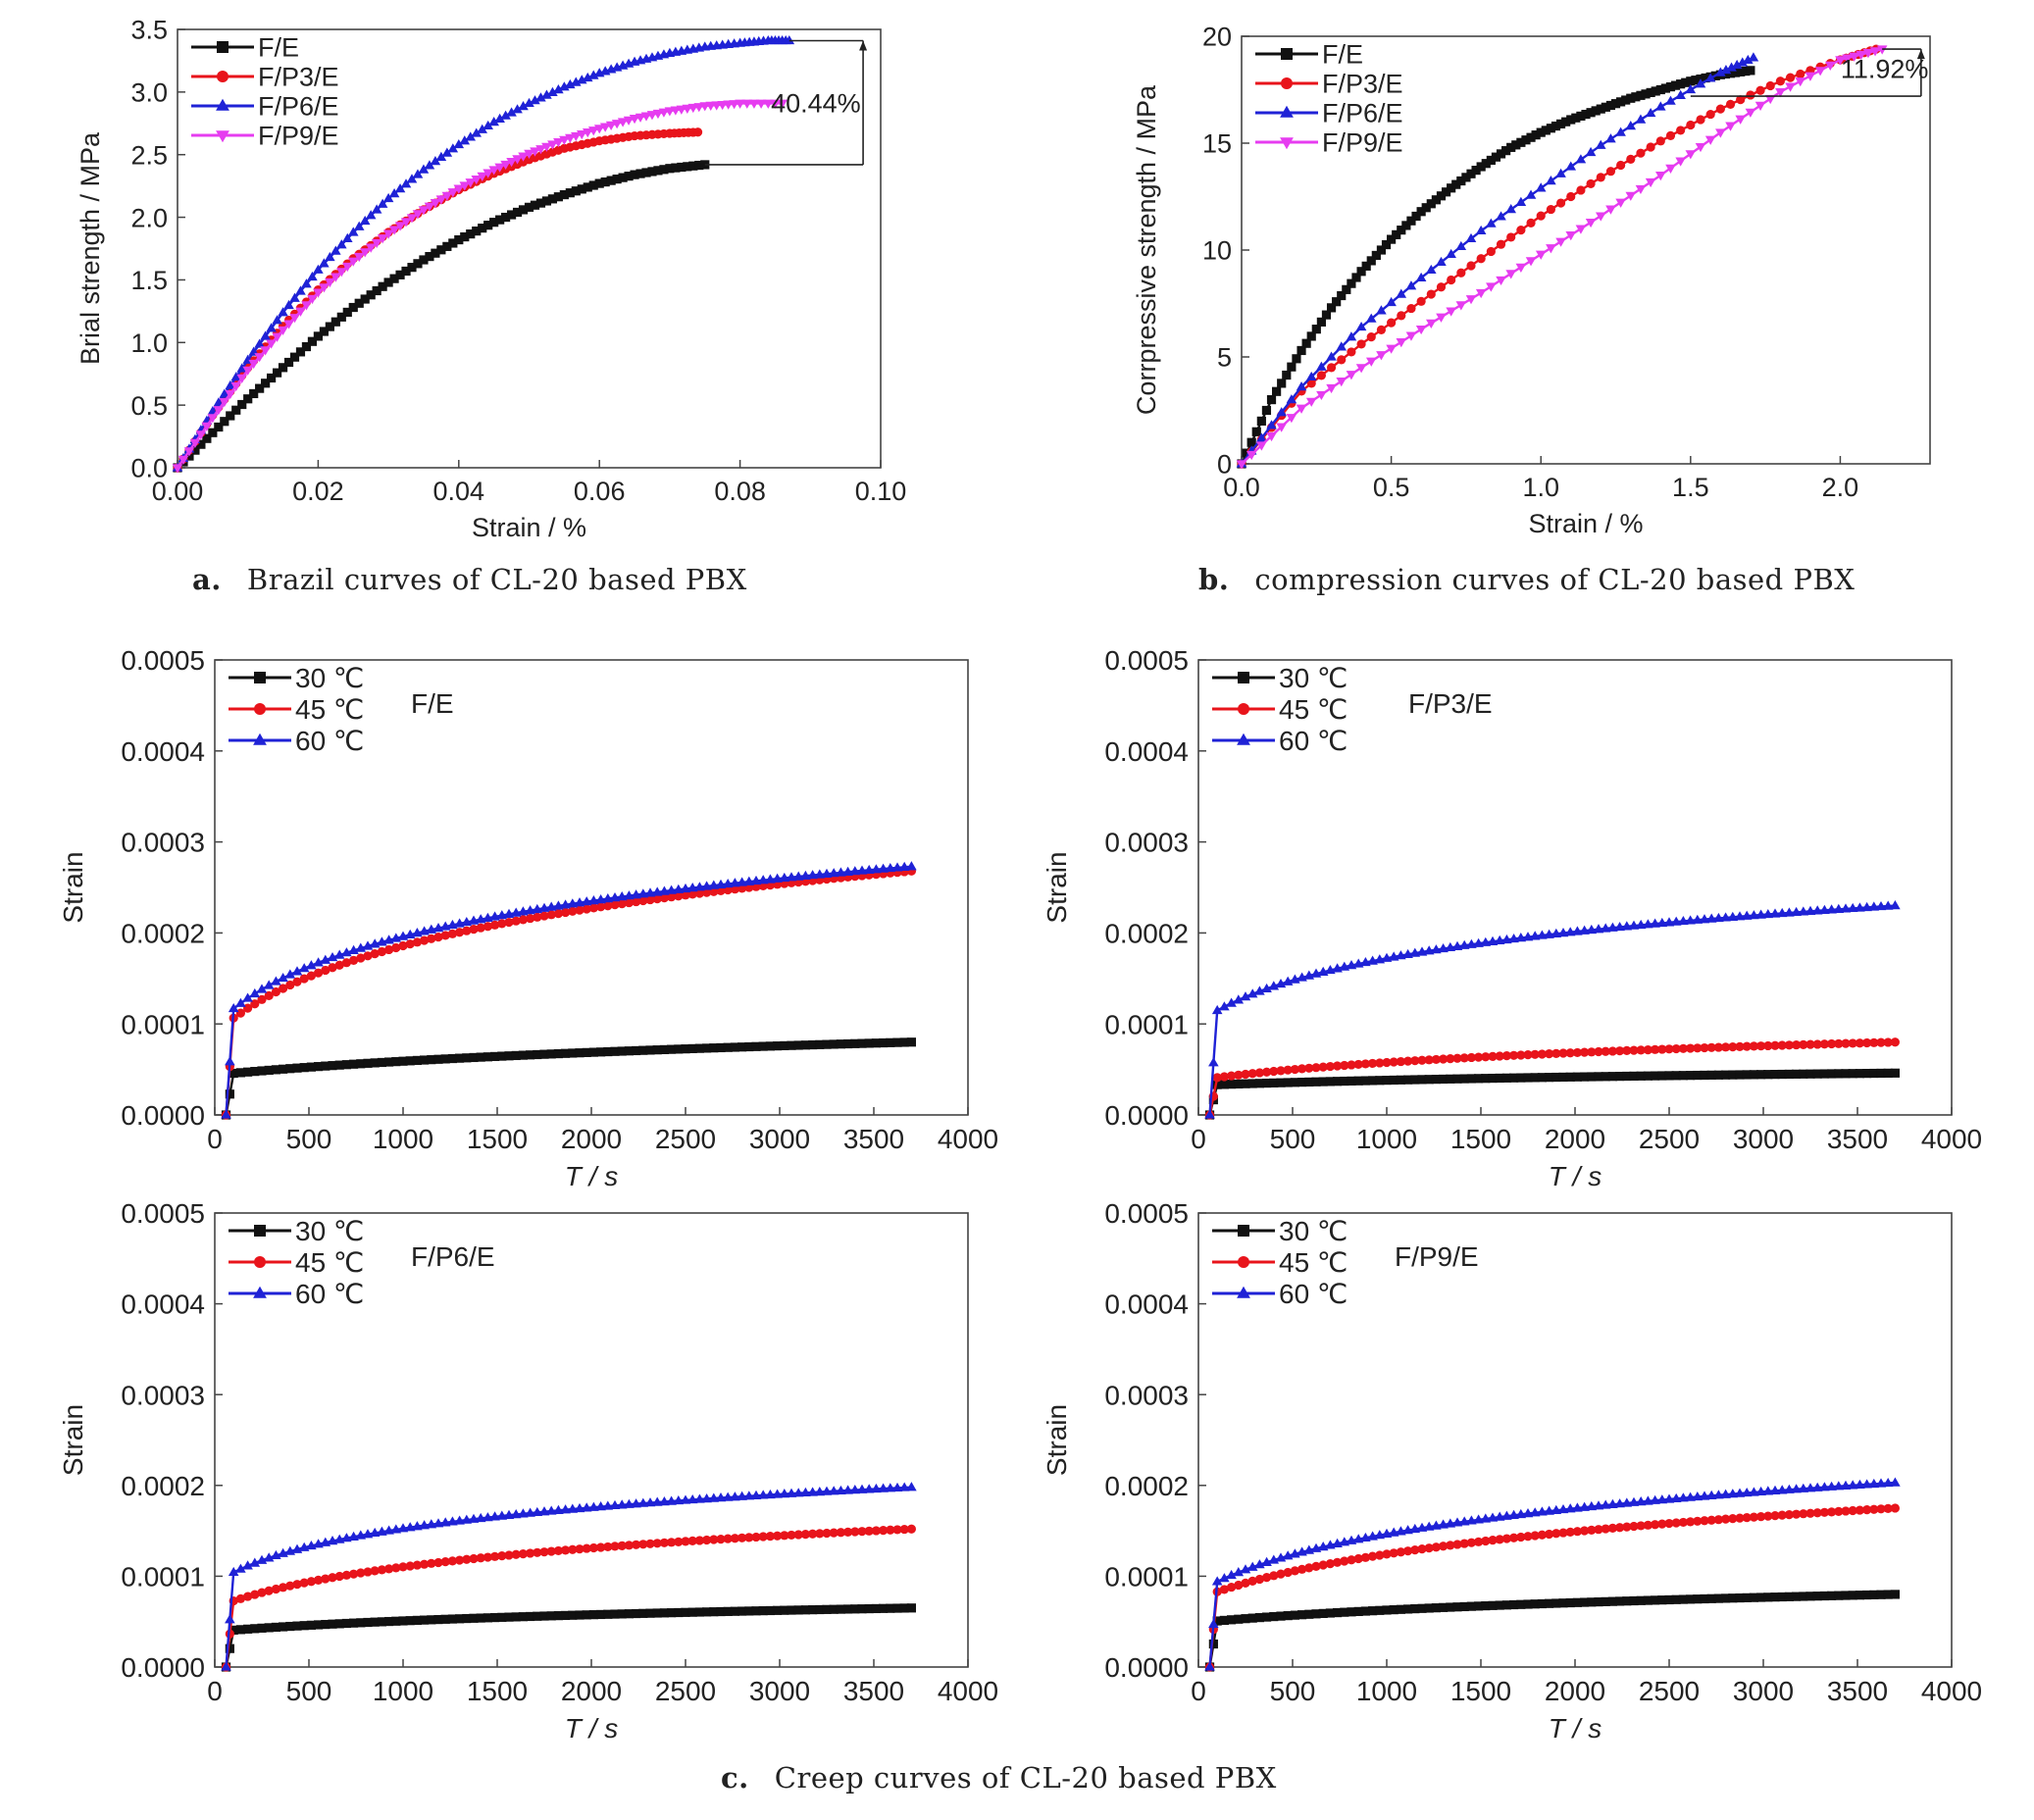 Image resolution: width=2034 pixels, height=1820 pixels. I want to click on y-tick-label: 0.0001, so click(1146, 1024).